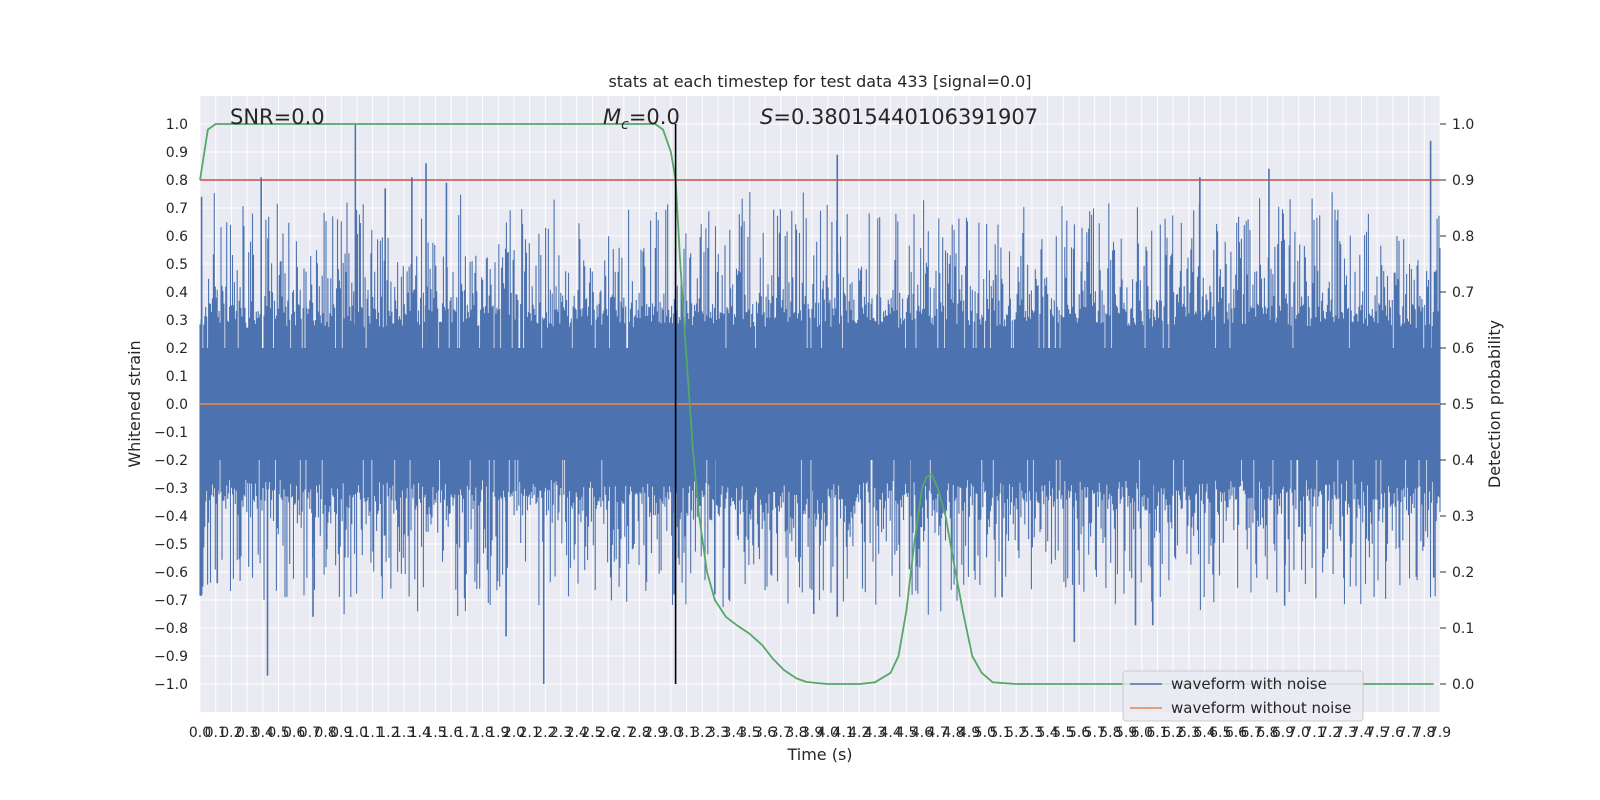  I want to click on x-tick-label: 2.0, so click(514, 733).